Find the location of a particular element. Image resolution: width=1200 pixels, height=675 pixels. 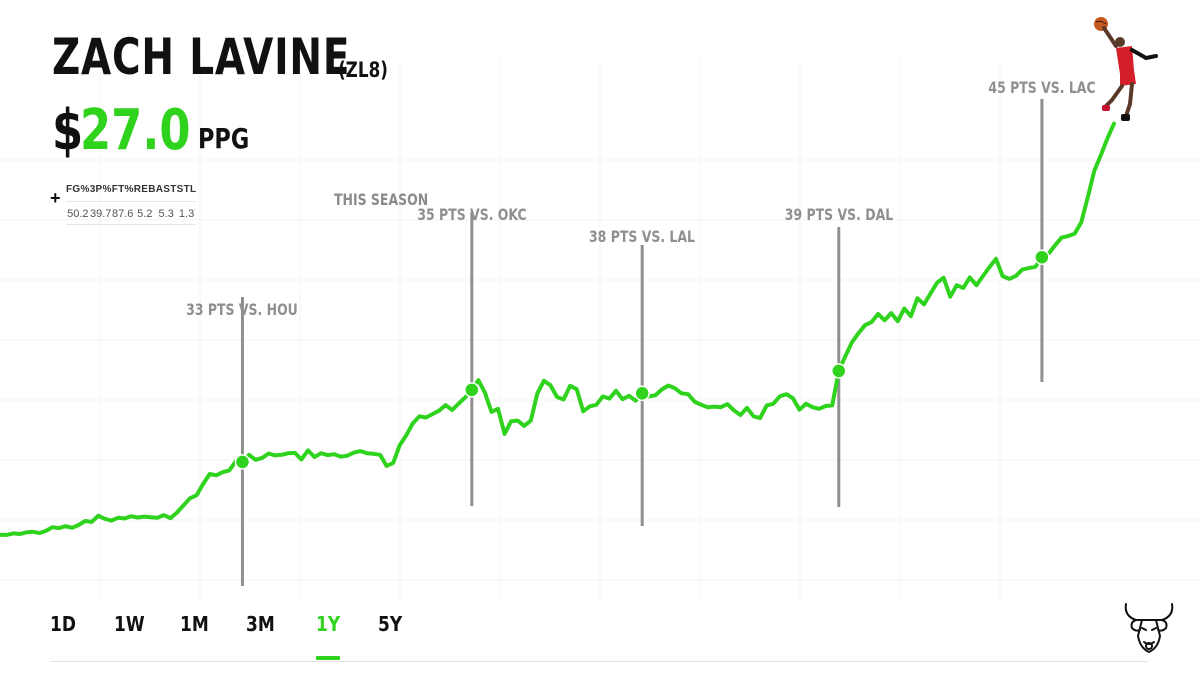

stat-value: 50.2 is located at coordinates (78, 213).